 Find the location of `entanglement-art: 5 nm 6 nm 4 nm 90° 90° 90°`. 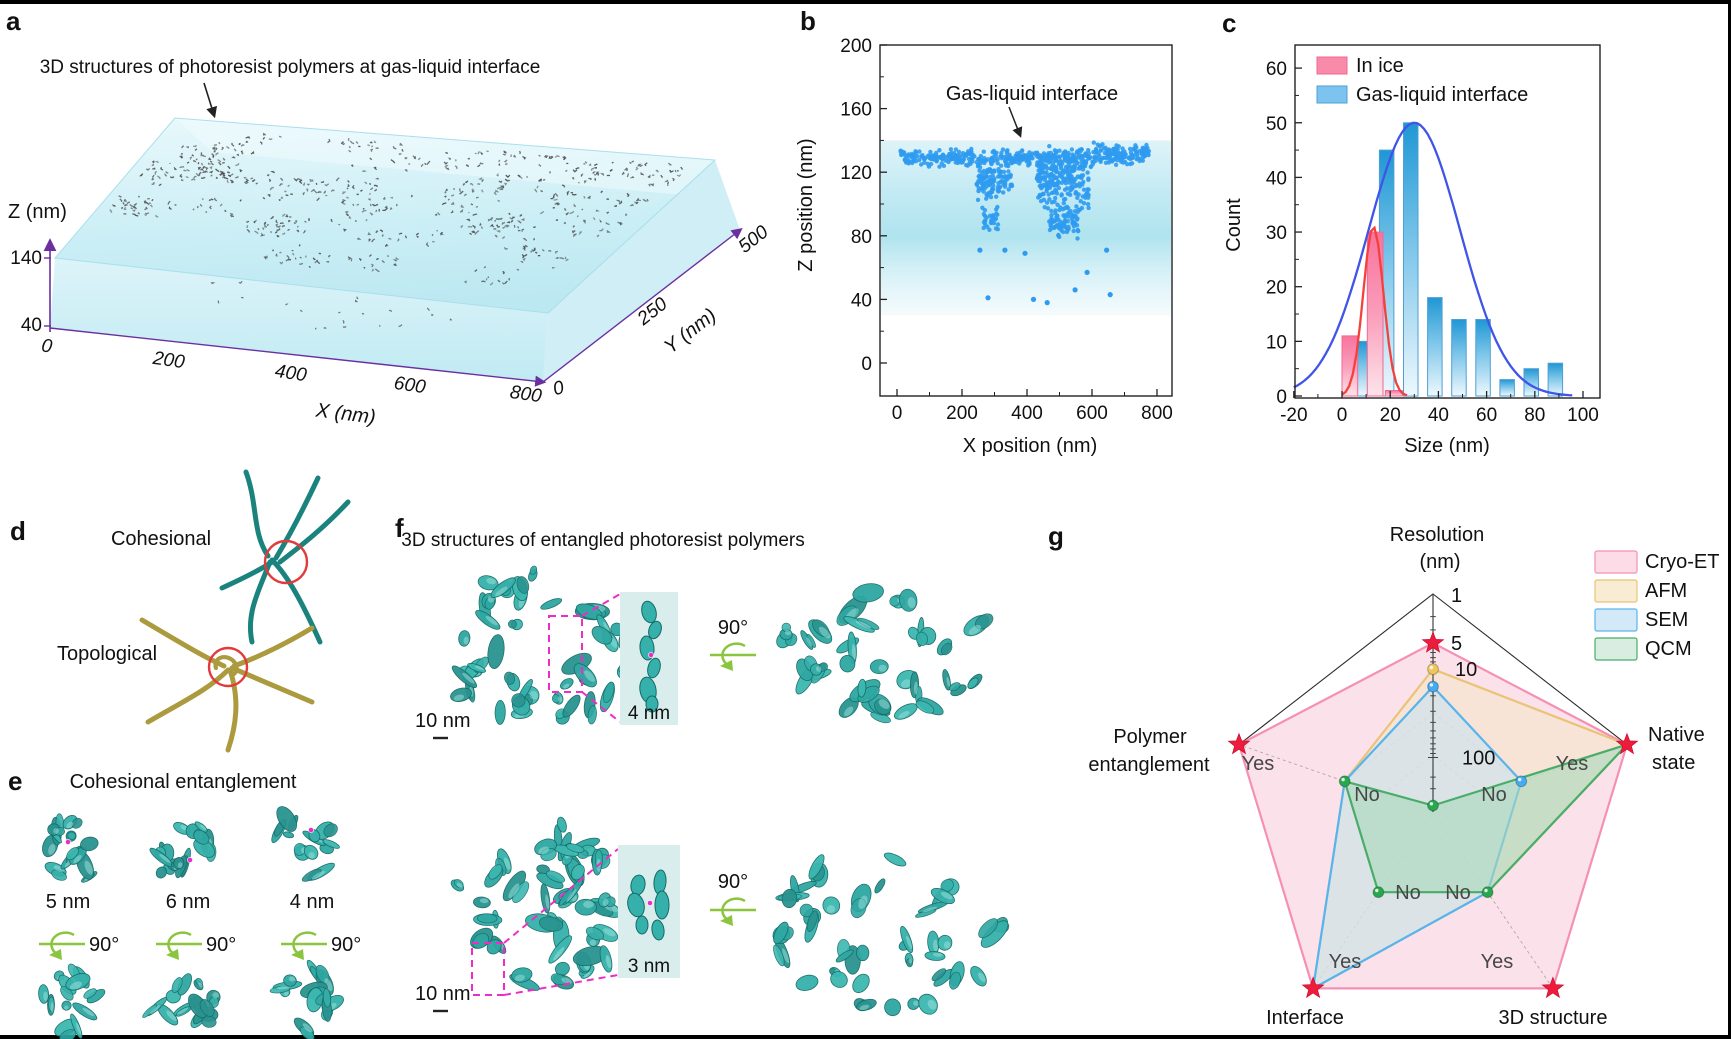

entanglement-art: 5 nm 6 nm 4 nm 90° 90° 90° is located at coordinates (199, 922).